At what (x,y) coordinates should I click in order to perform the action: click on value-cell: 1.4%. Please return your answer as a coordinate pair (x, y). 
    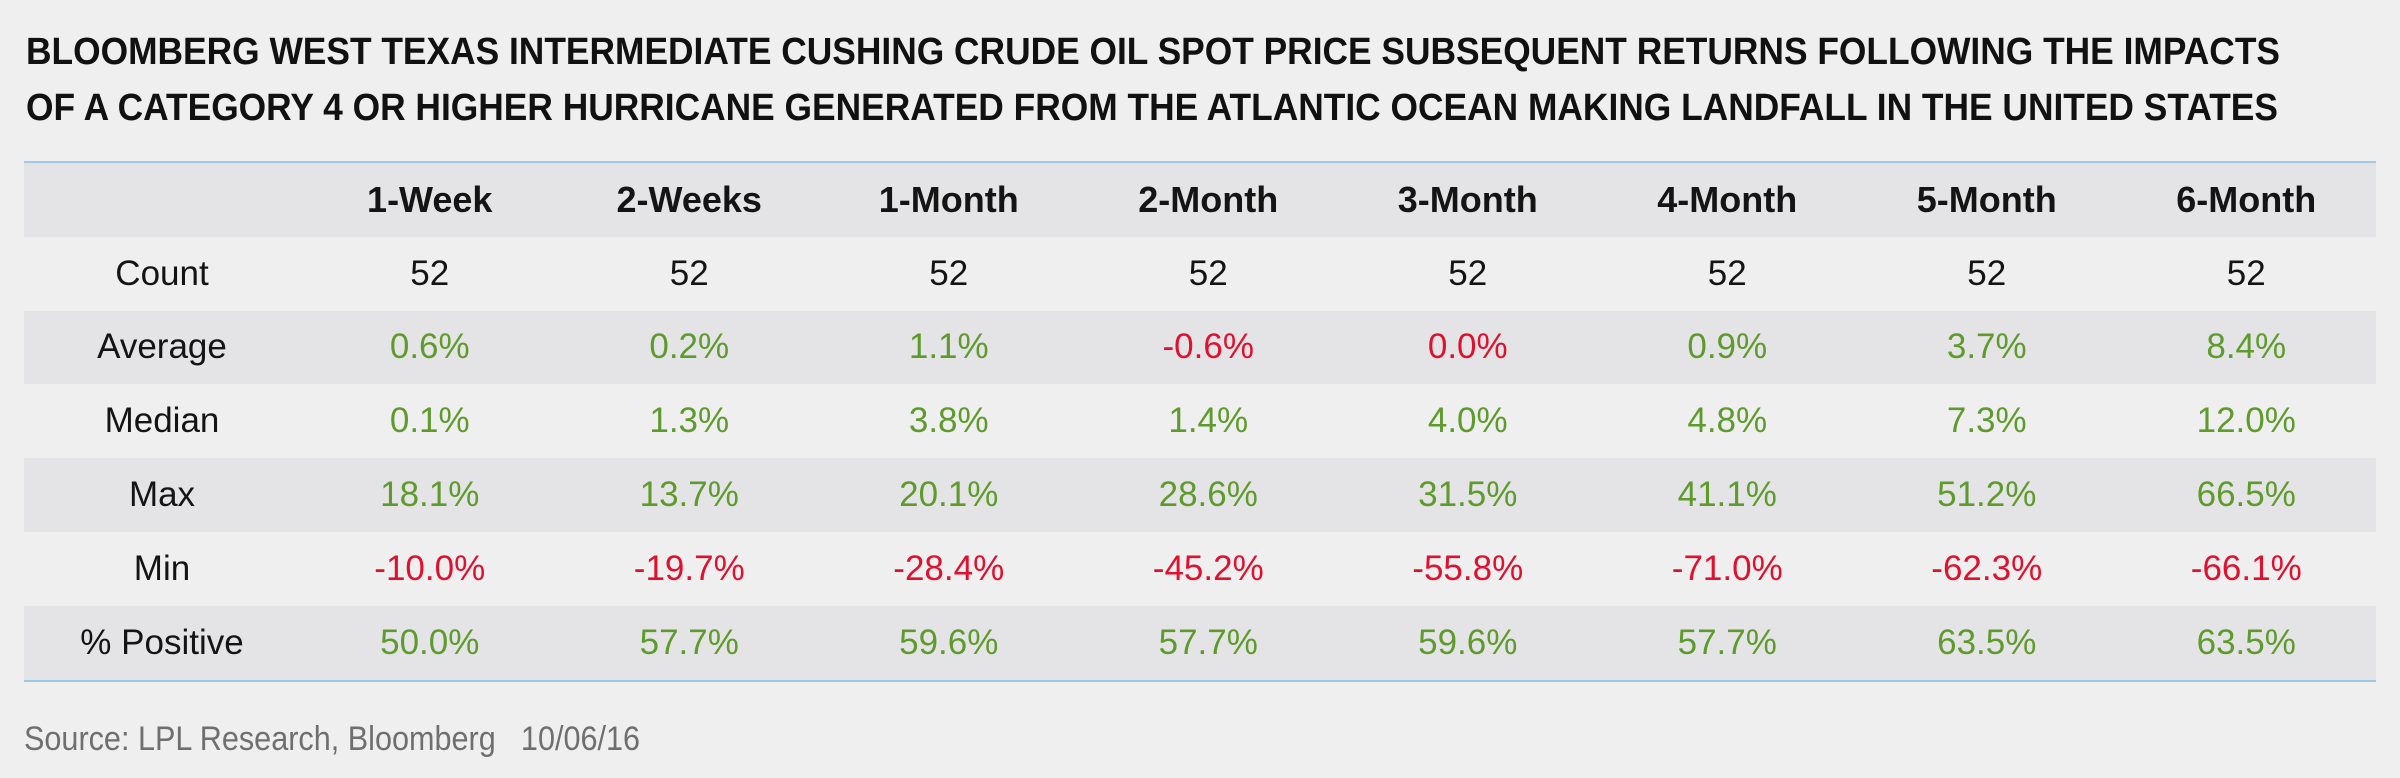
    Looking at the image, I should click on (1208, 421).